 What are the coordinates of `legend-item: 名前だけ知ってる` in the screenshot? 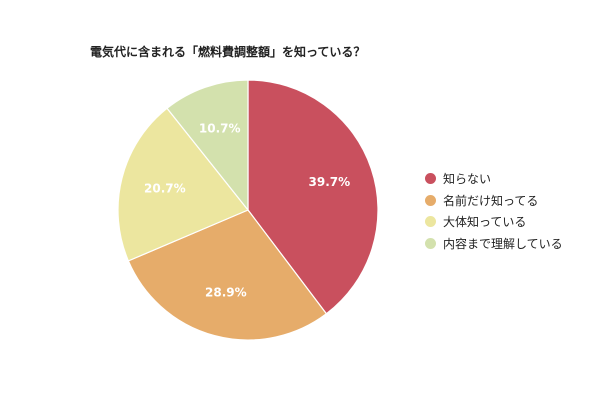 It's located at (494, 201).